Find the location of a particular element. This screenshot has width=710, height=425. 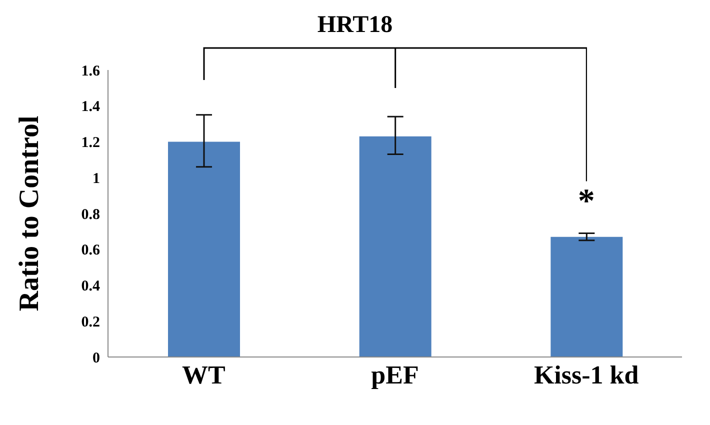

x-tick-label: WT is located at coordinates (204, 375).